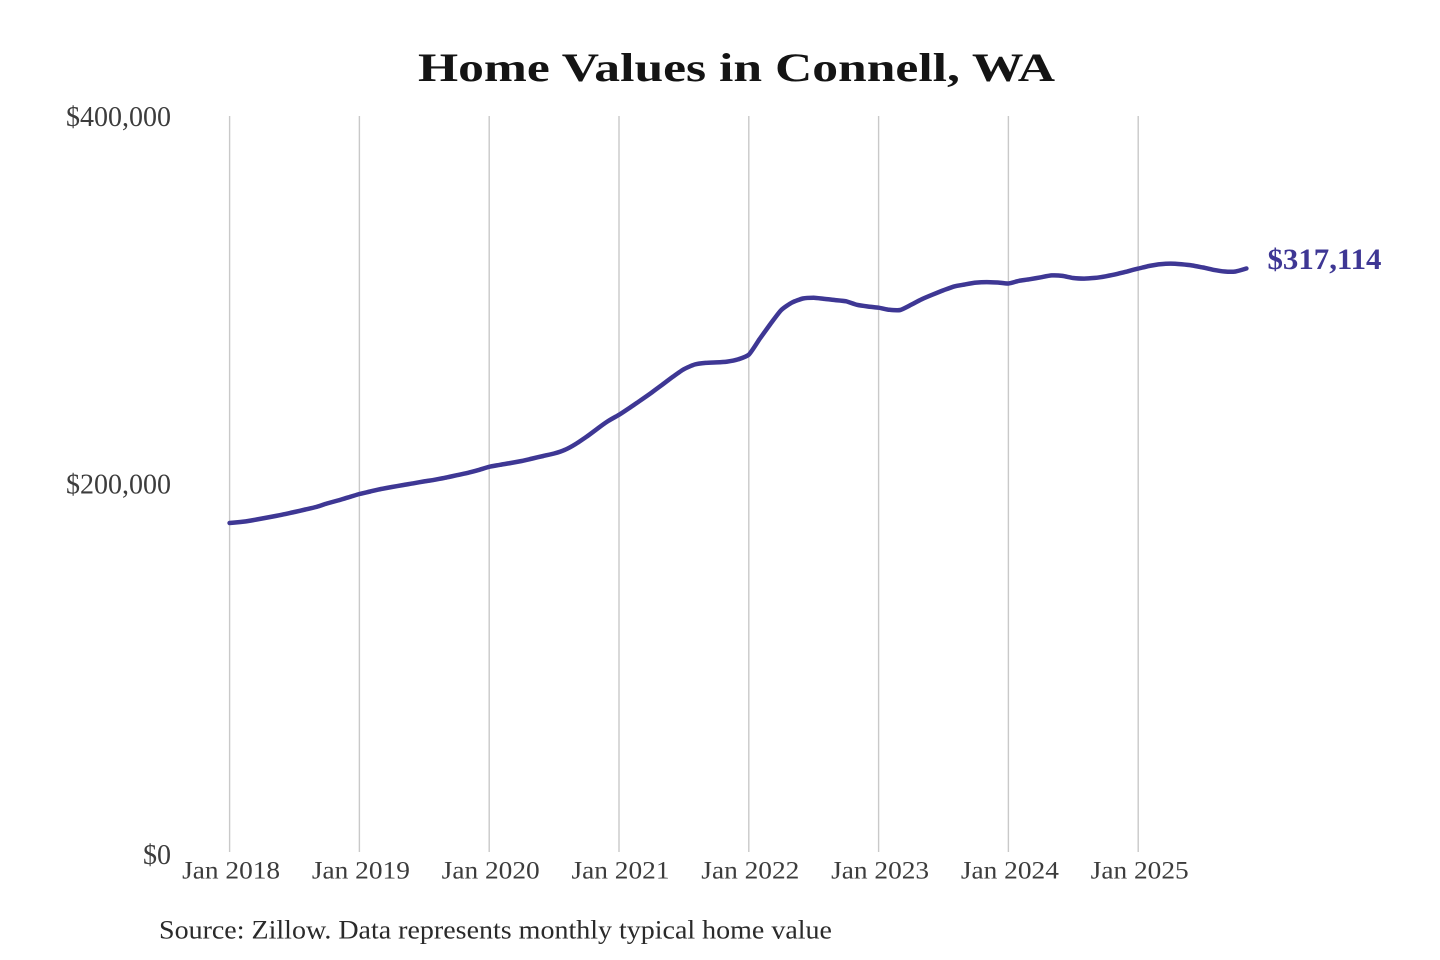 This screenshot has height=960, width=1440. Describe the element at coordinates (621, 871) in the screenshot. I see `svg-text: Jan 2021` at that location.